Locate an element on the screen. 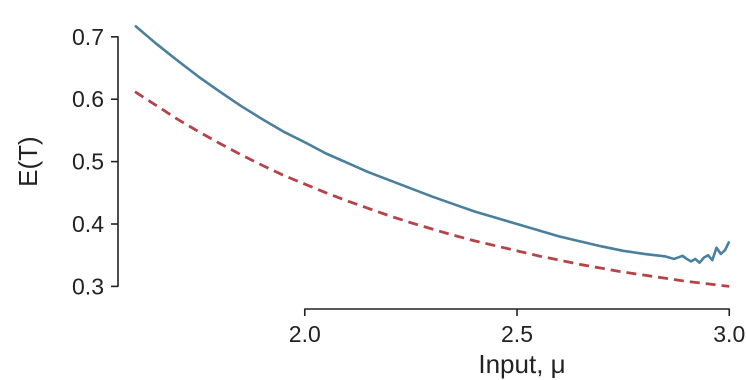 The image size is (746, 380). x-tick-label: 3.0 is located at coordinates (729, 334).